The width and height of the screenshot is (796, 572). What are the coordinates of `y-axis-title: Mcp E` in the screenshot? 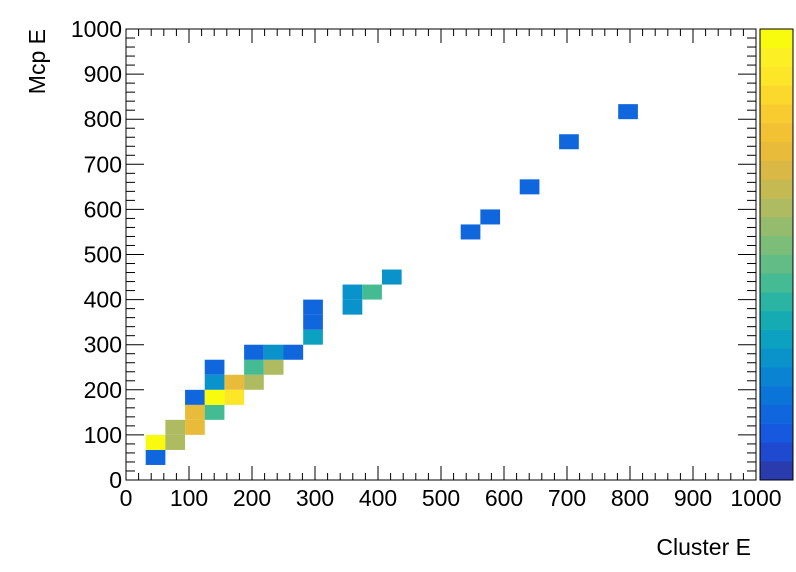 It's located at (37, 61).